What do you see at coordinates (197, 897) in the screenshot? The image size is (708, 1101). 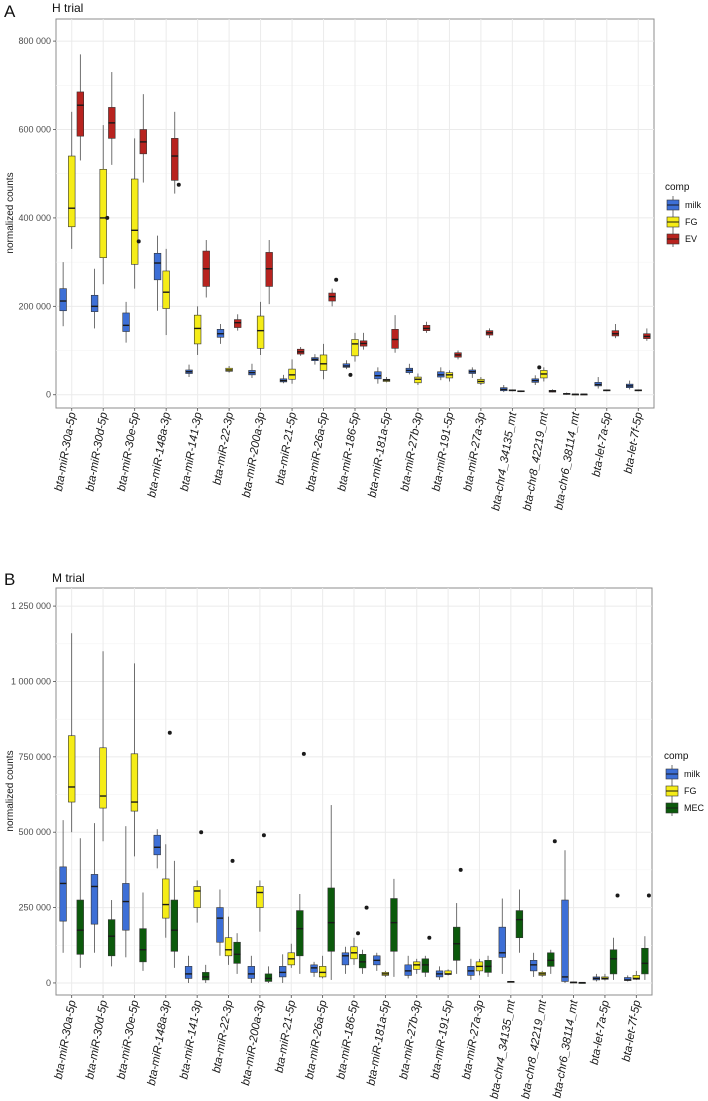 I see `box-fg-bta-mir-141-3p` at bounding box center [197, 897].